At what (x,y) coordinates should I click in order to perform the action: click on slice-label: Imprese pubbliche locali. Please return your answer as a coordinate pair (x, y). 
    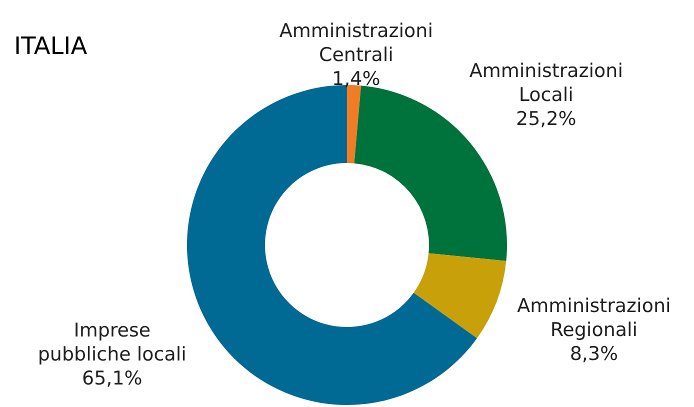
    Looking at the image, I should click on (112, 343).